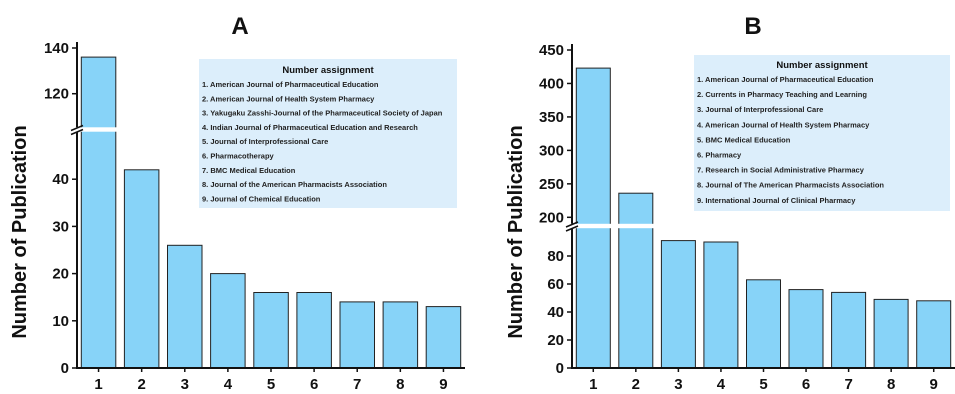  What do you see at coordinates (744, 139) in the screenshot?
I see `legend-item: 5. BMC Medical Education` at bounding box center [744, 139].